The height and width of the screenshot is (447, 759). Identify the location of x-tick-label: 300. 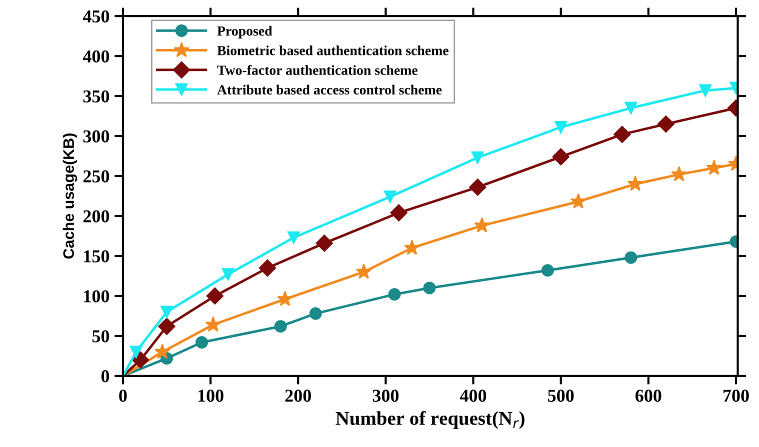
(385, 396).